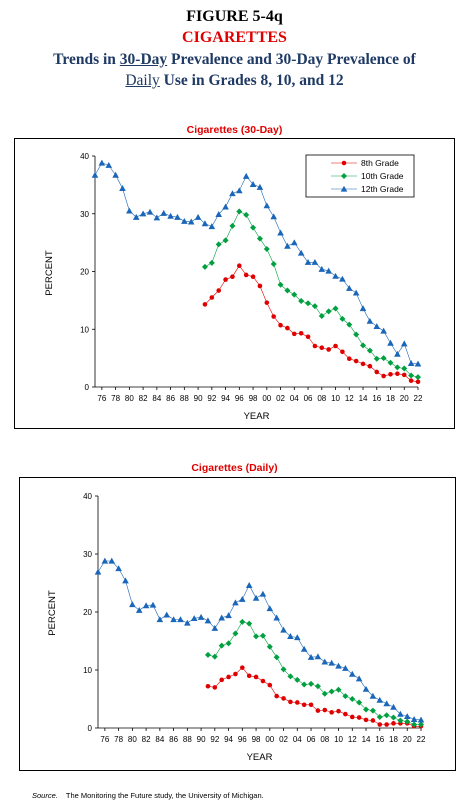  I want to click on c30-legend-label: 8th Grade, so click(380, 163).